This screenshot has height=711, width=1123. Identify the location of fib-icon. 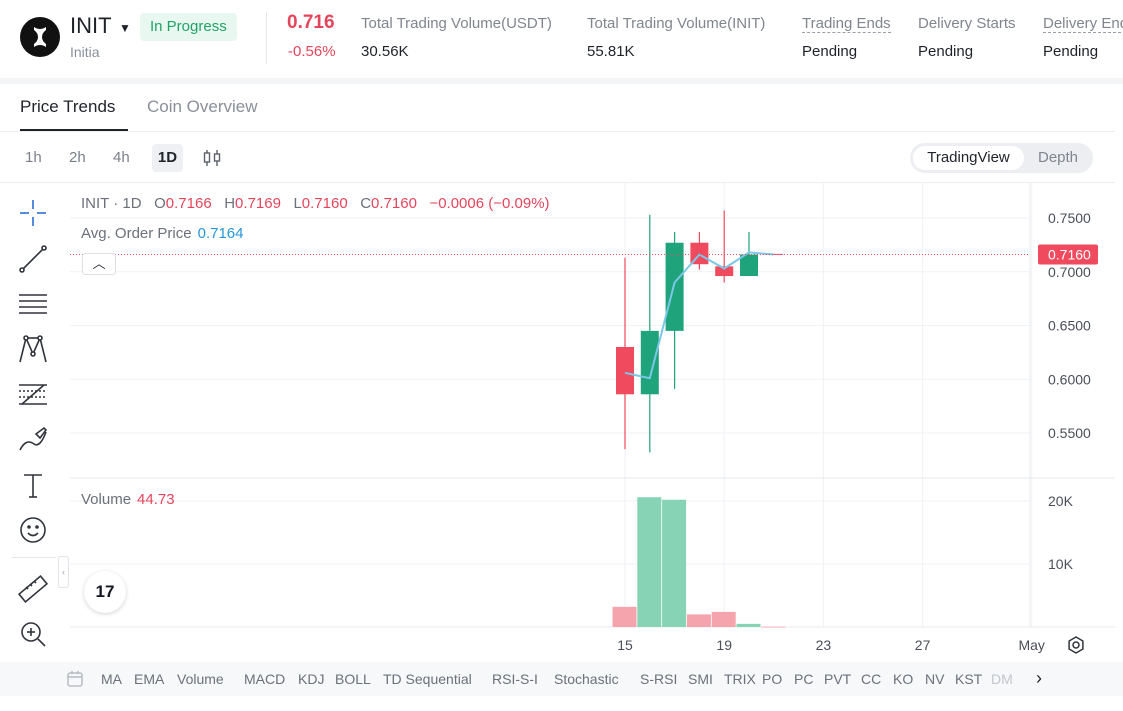
(33, 395).